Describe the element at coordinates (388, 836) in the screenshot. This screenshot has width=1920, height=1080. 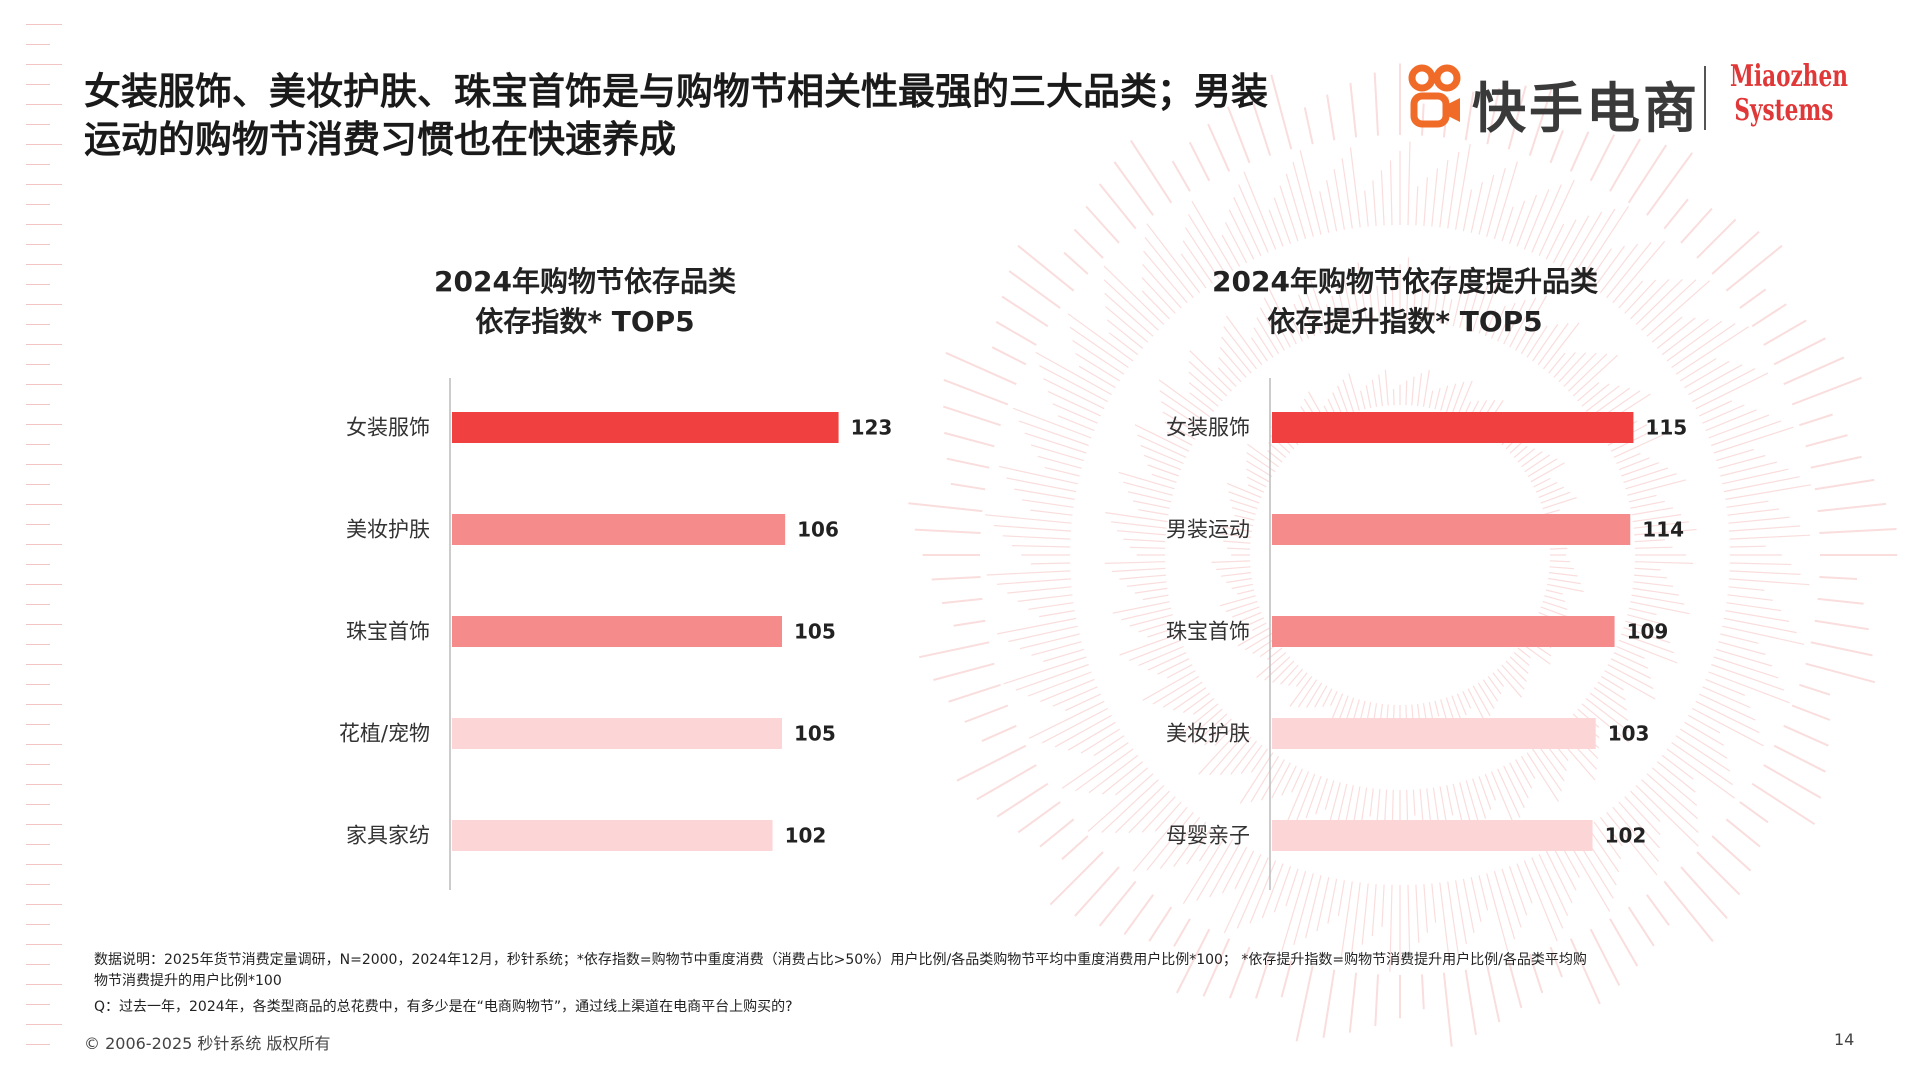
I see `category-label: 家具家纺` at that location.